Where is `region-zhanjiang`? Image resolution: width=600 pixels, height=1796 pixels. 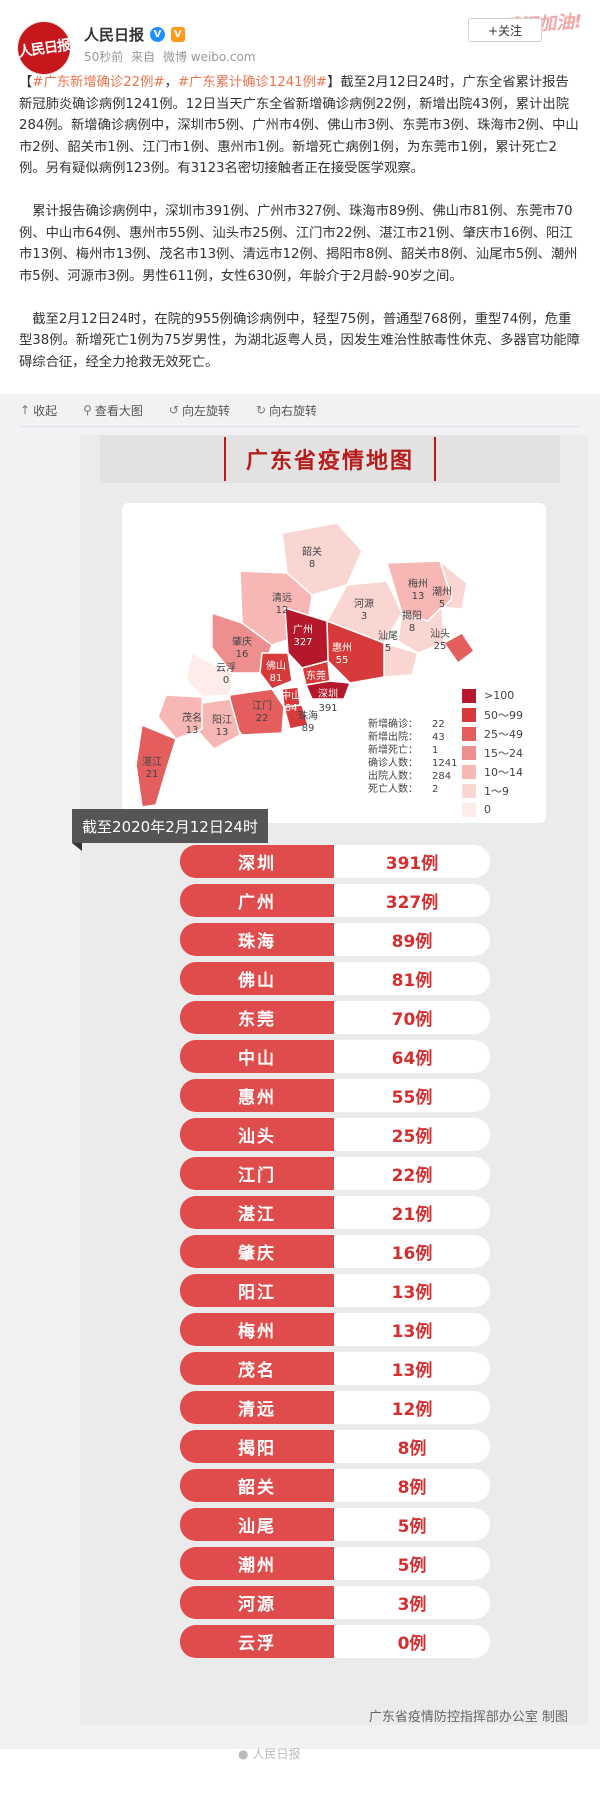
region-zhanjiang is located at coordinates (156, 765).